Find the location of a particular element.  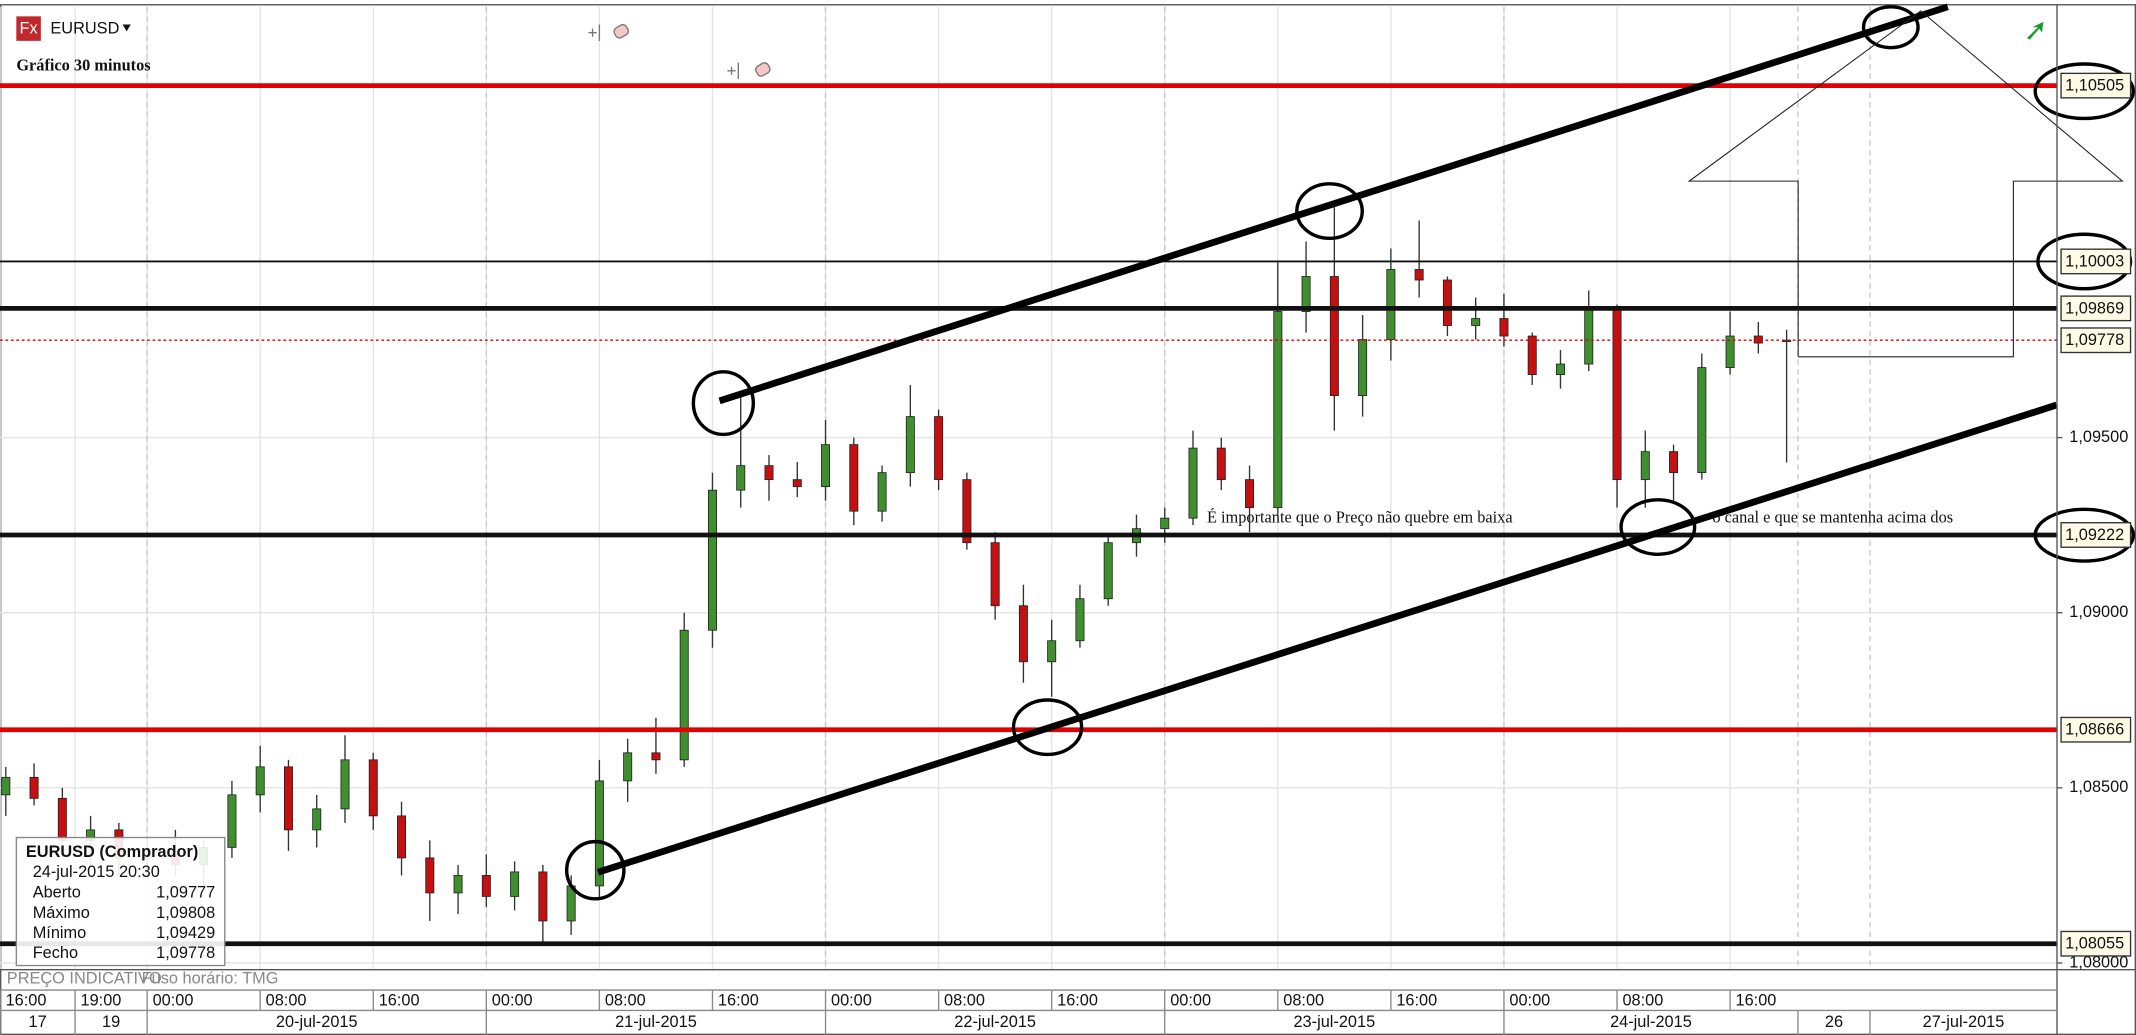

level-label: 1,08666 is located at coordinates (2094, 730).